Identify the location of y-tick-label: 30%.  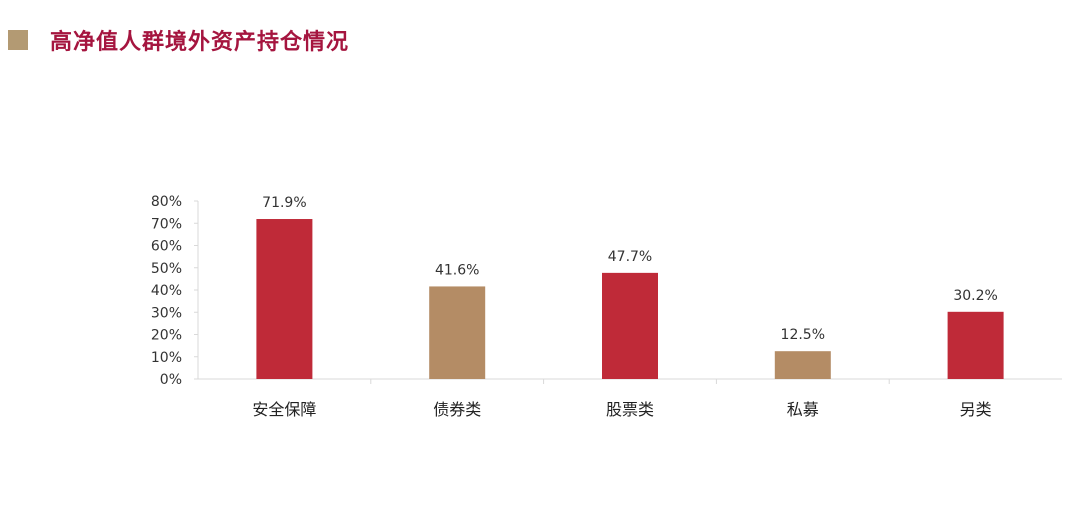
(166, 313).